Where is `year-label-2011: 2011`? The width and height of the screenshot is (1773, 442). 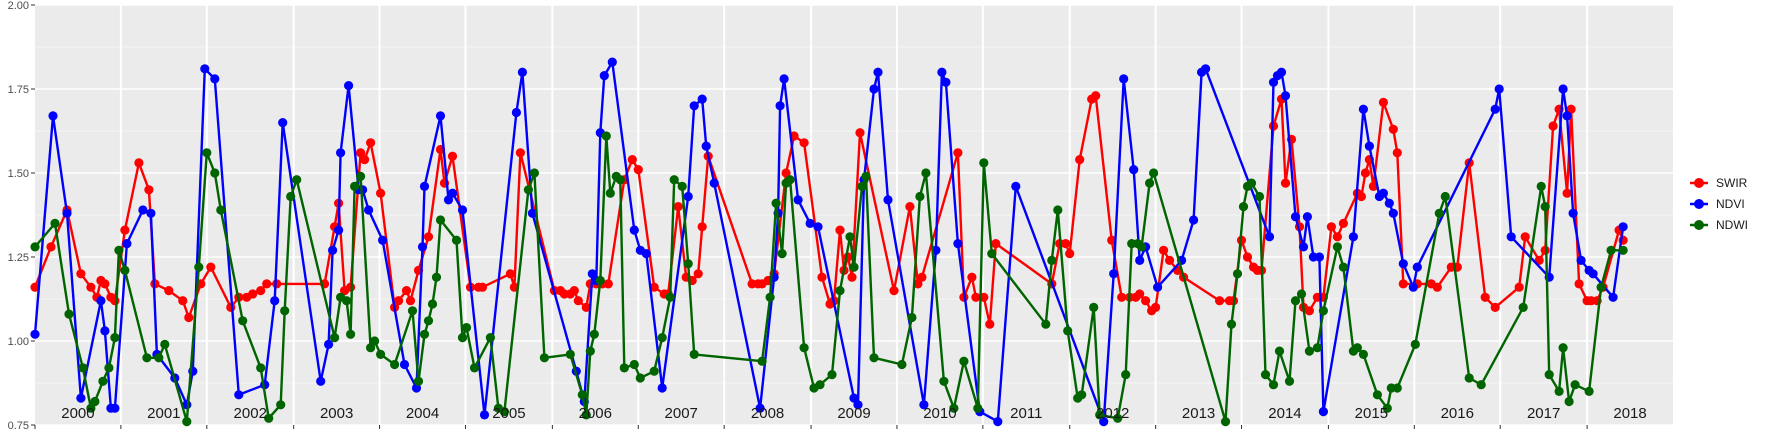
year-label-2011: 2011 is located at coordinates (1026, 413).